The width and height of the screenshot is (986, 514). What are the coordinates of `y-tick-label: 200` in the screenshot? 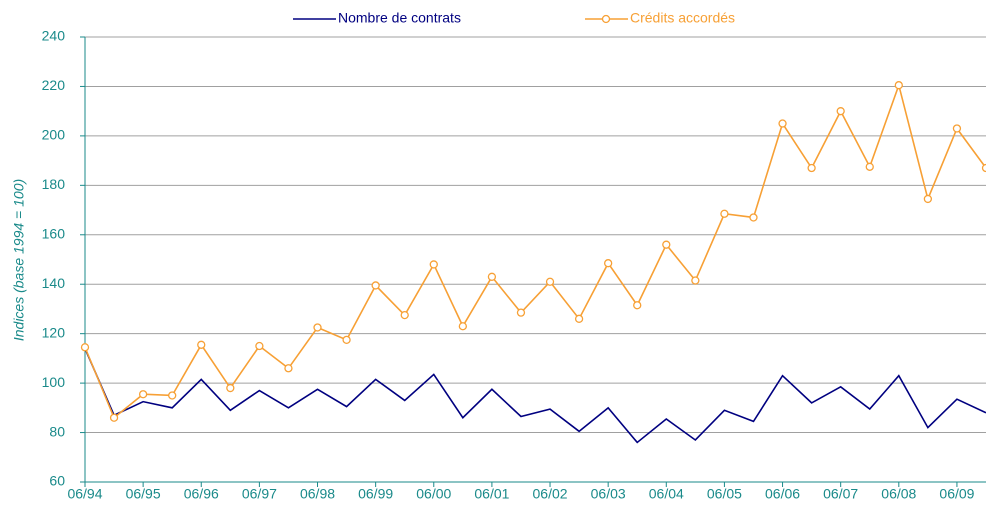 It's located at (54, 135).